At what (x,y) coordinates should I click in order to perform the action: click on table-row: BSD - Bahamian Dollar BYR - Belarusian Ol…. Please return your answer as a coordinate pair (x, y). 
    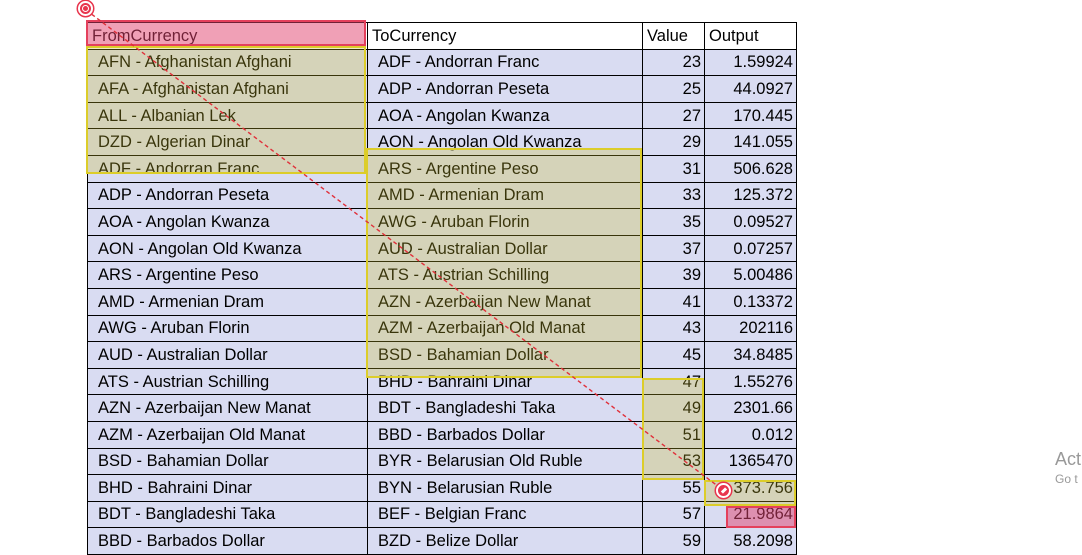
    Looking at the image, I should click on (442, 461).